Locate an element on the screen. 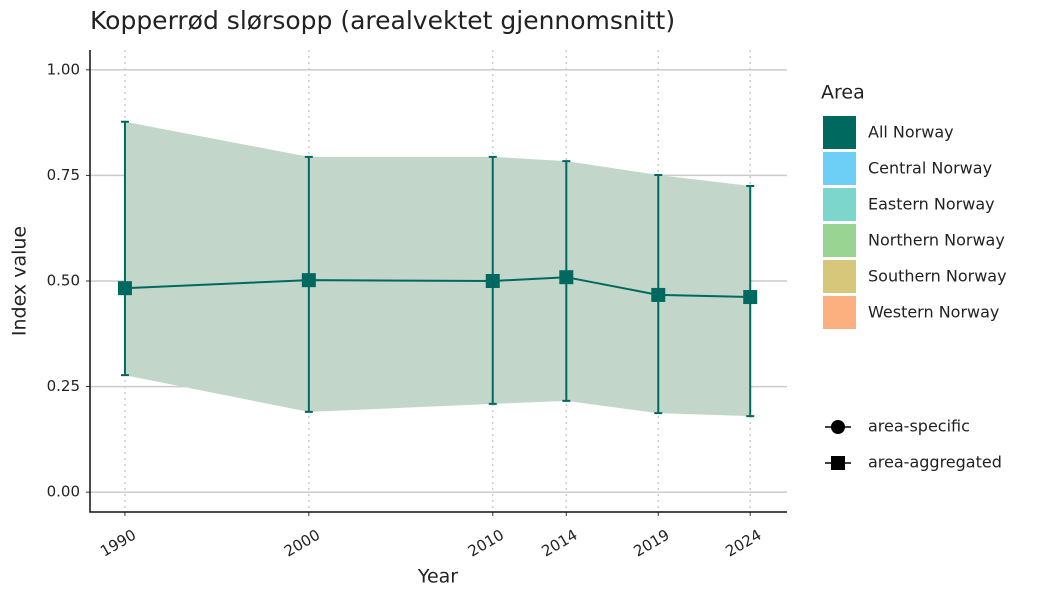  x-tick-label: 2014 is located at coordinates (559, 543).